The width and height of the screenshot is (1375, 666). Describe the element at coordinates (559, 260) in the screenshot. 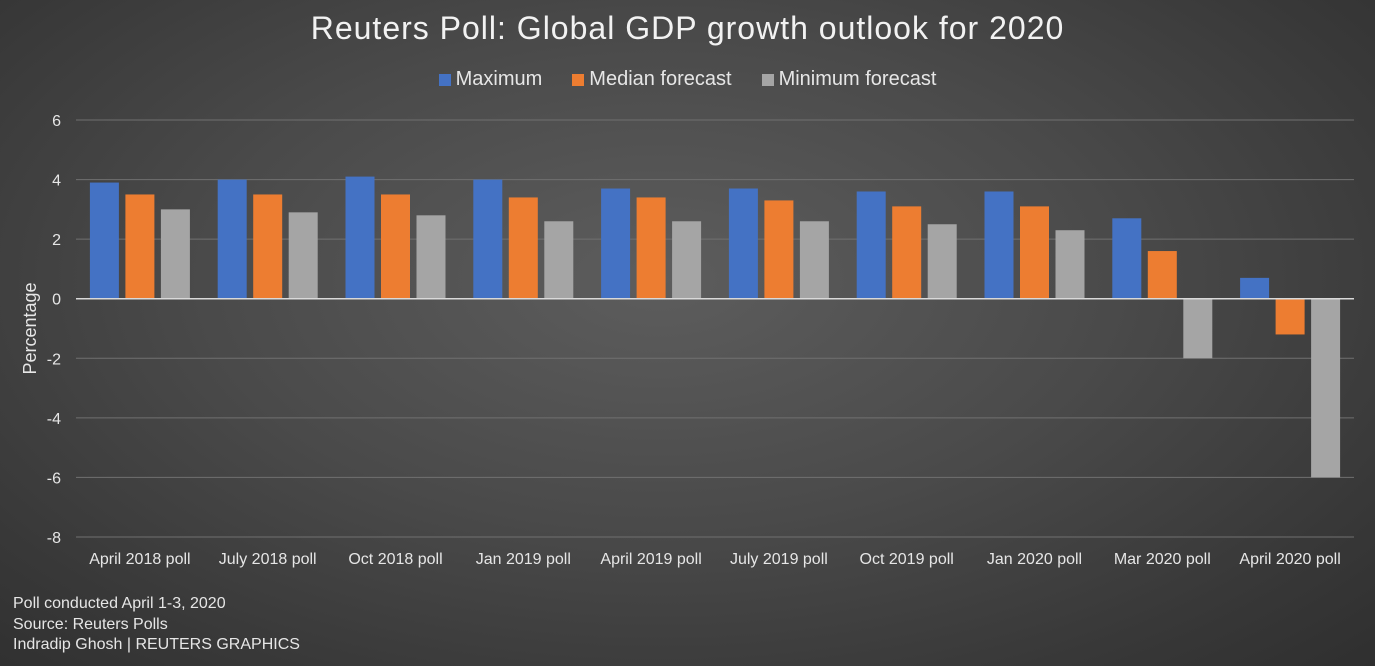

I see `bar-minimum-forecast-jan-2019-poll` at that location.